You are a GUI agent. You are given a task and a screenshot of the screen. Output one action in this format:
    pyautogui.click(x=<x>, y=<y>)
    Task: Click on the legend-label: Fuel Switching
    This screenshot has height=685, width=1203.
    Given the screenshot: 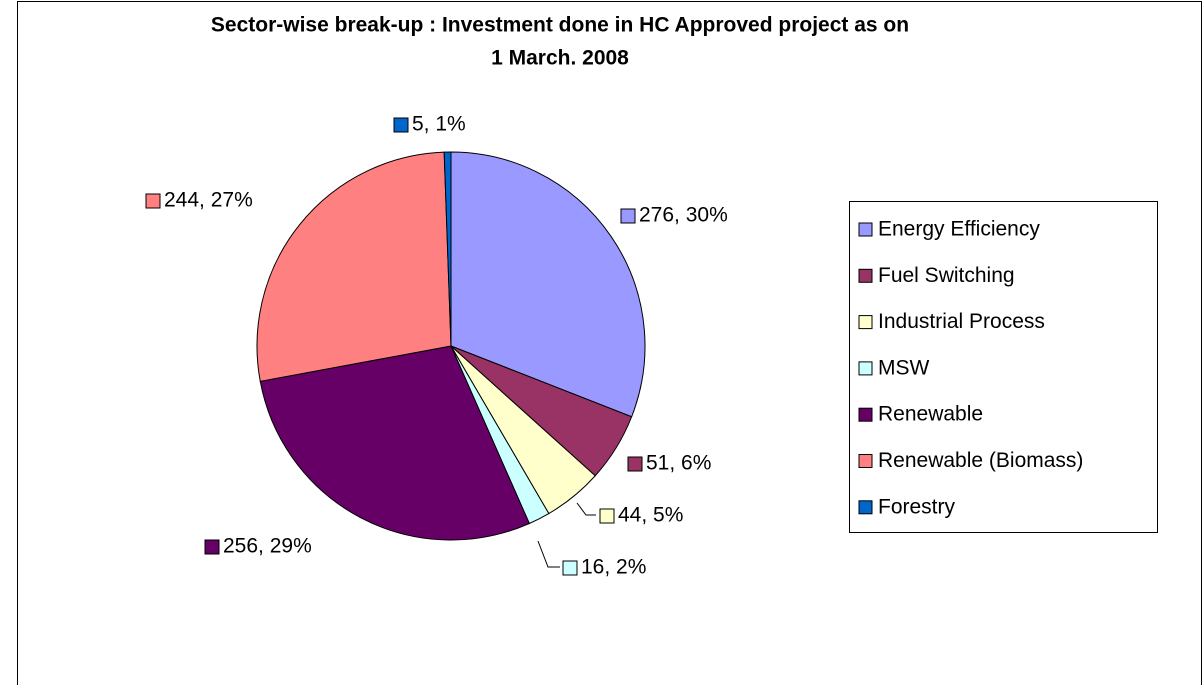 What is the action you would take?
    pyautogui.click(x=946, y=275)
    